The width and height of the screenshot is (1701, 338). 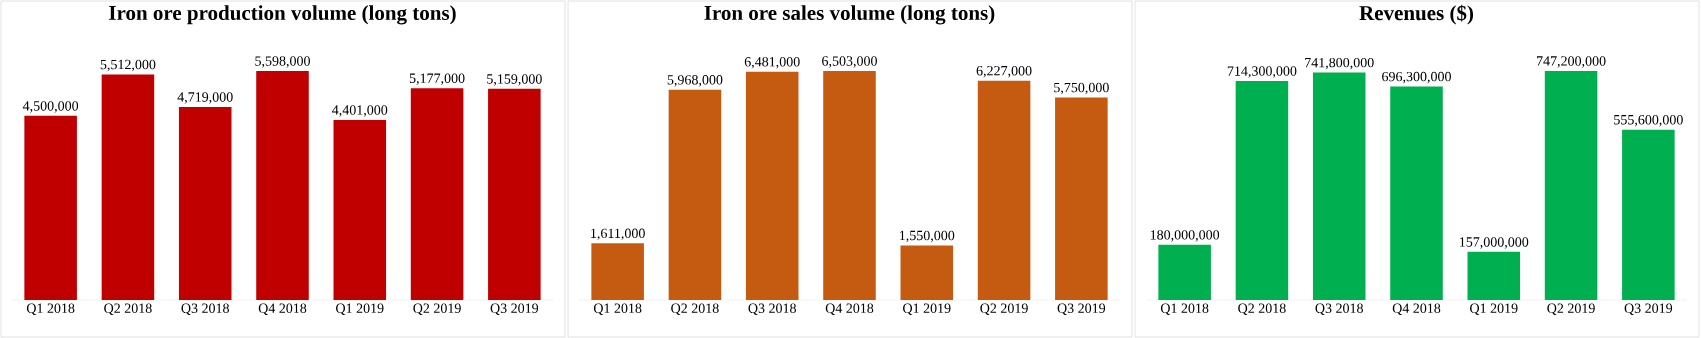 I want to click on data-label: 696,300,000, so click(x=1416, y=77).